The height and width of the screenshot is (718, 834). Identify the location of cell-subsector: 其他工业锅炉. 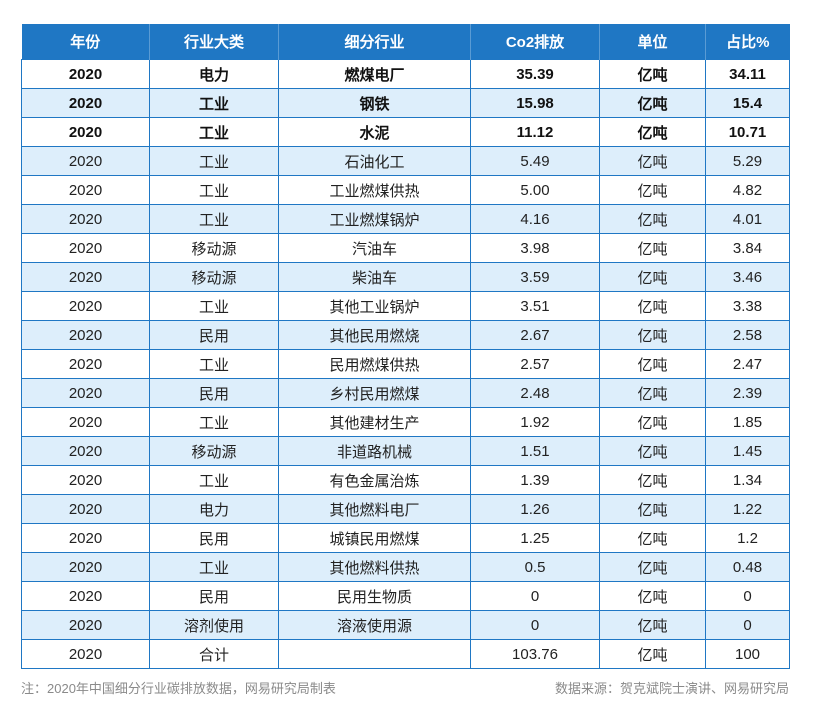
(374, 306).